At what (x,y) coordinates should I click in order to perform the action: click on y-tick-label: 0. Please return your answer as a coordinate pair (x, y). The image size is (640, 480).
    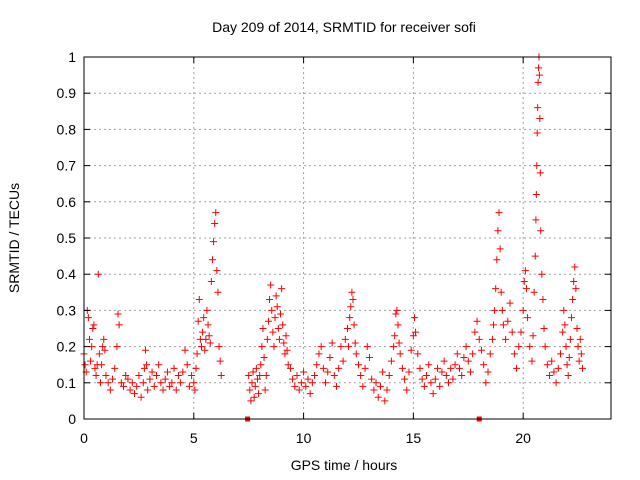
    Looking at the image, I should click on (72, 419).